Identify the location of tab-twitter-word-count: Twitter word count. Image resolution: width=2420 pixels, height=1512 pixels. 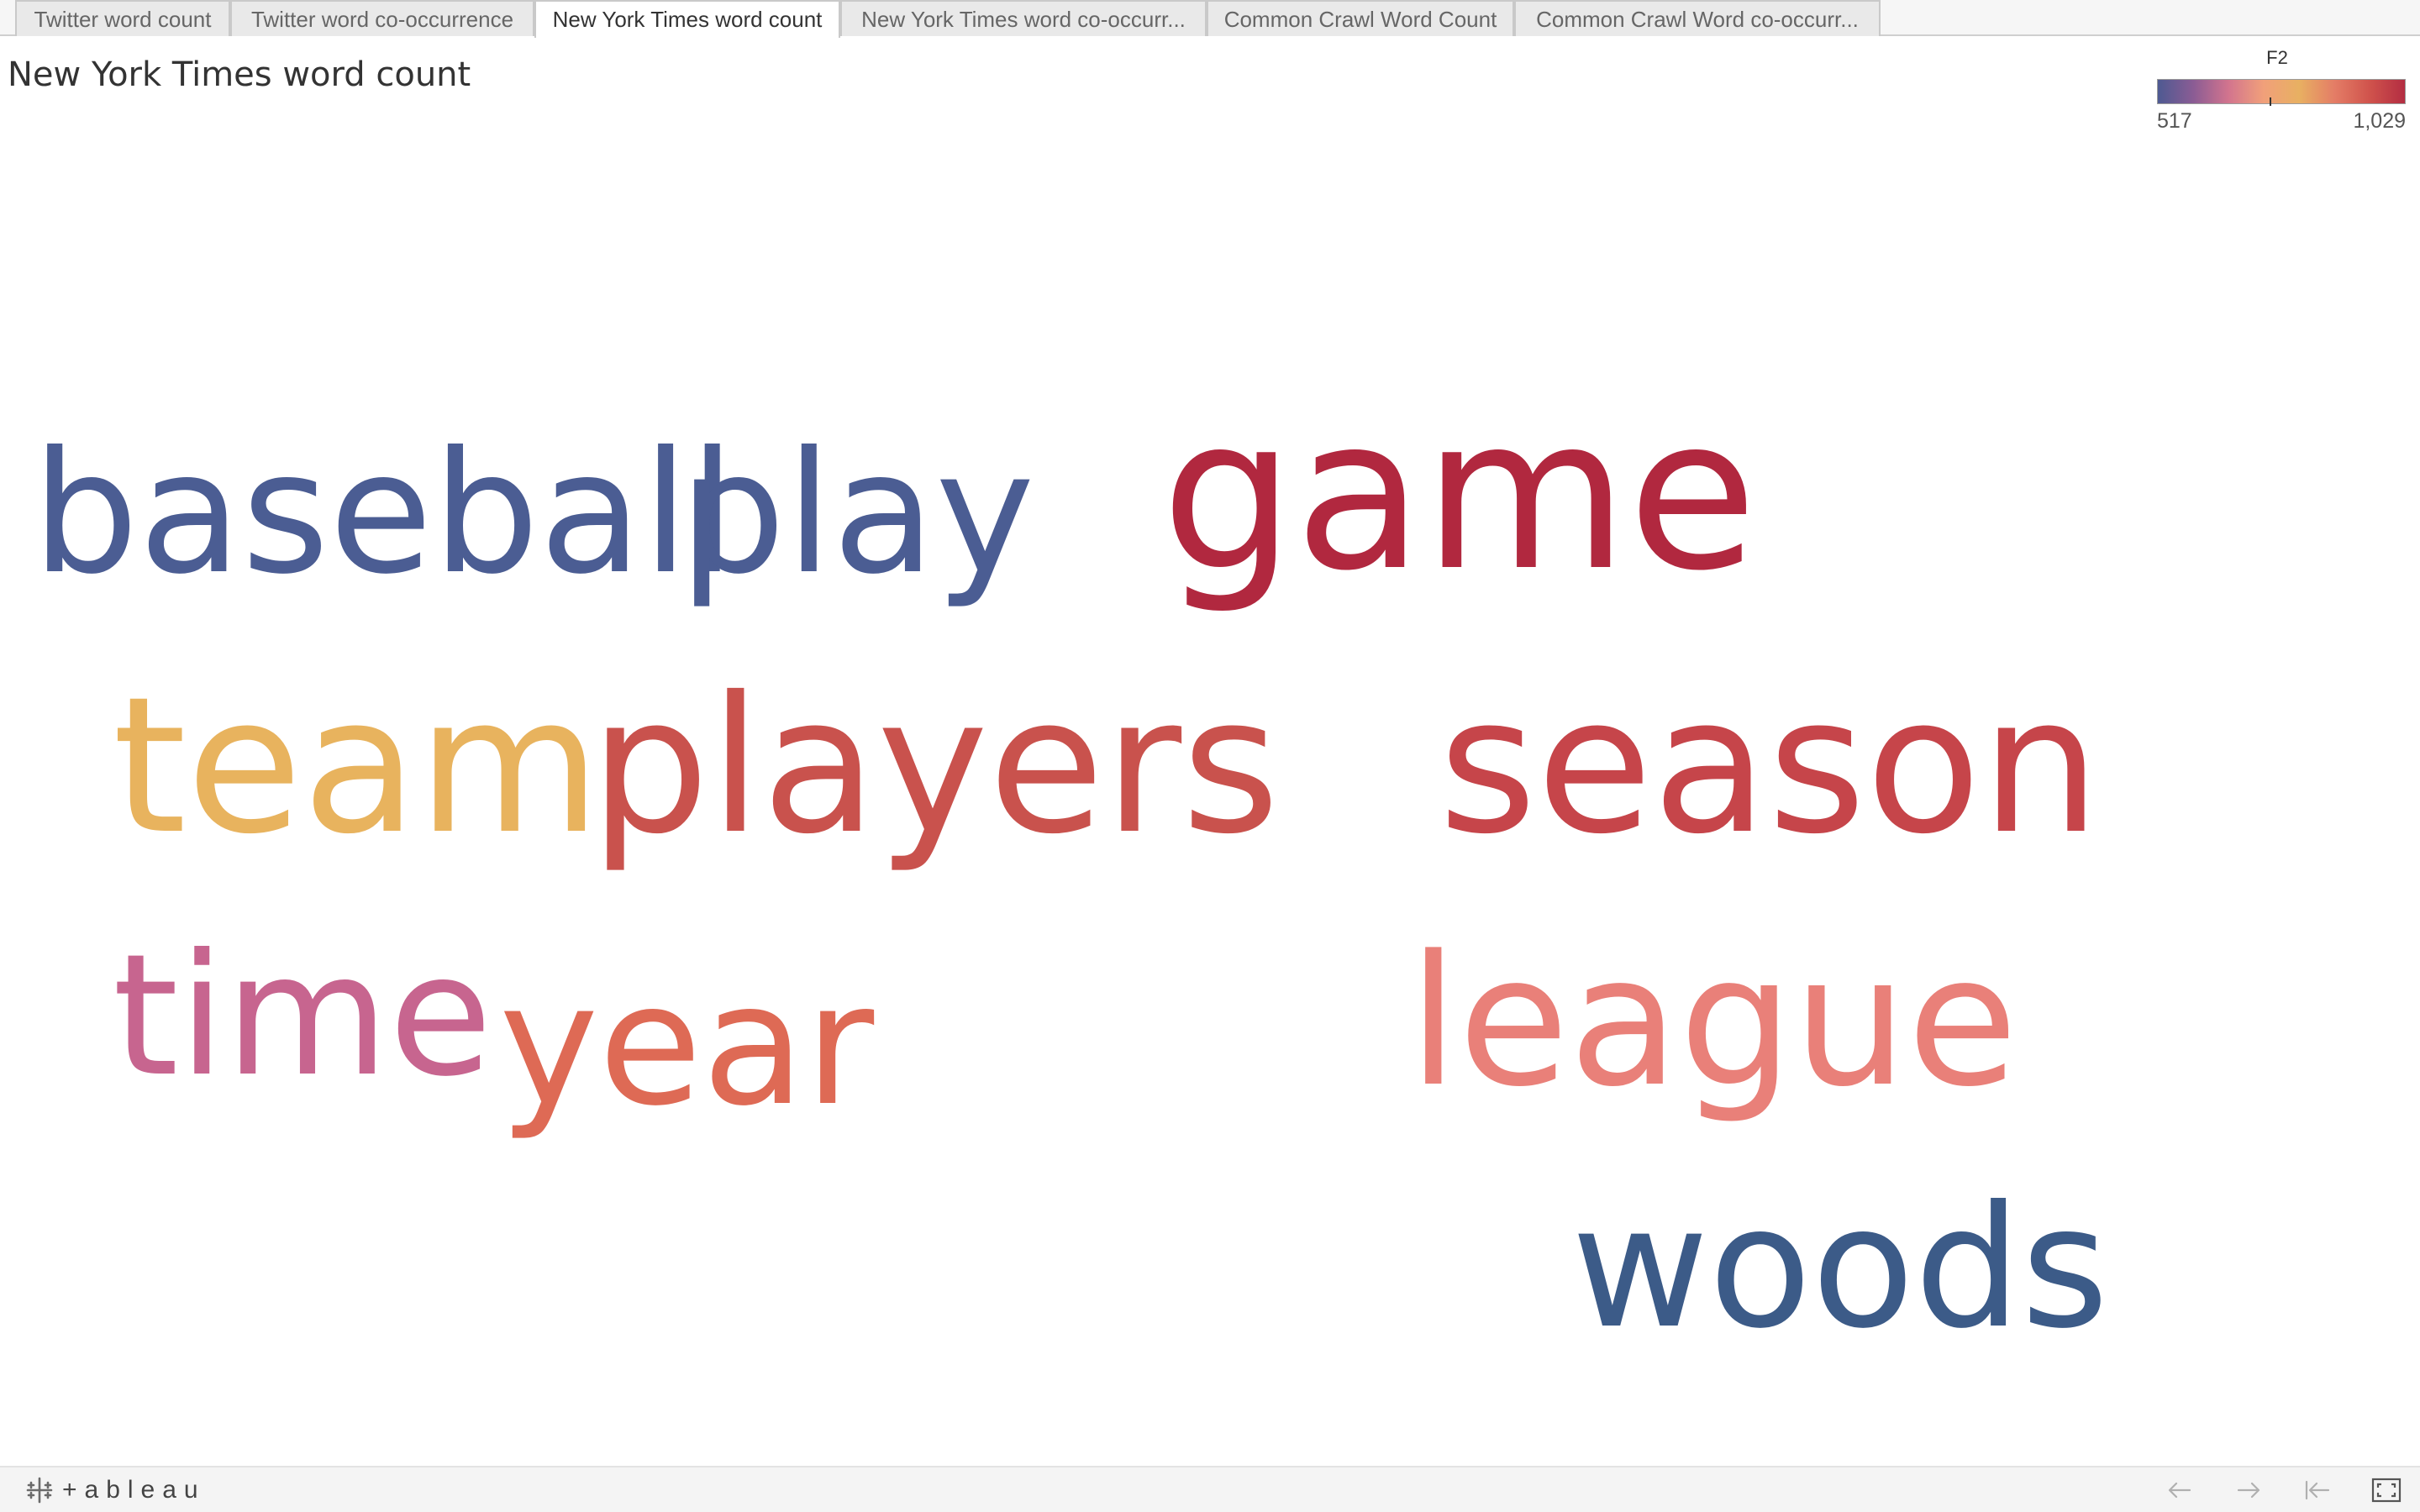
(123, 18).